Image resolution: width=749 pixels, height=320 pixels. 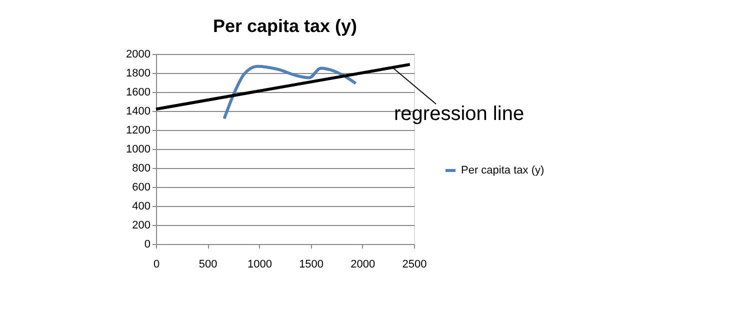 What do you see at coordinates (138, 150) in the screenshot?
I see `y-tick-label: 1000` at bounding box center [138, 150].